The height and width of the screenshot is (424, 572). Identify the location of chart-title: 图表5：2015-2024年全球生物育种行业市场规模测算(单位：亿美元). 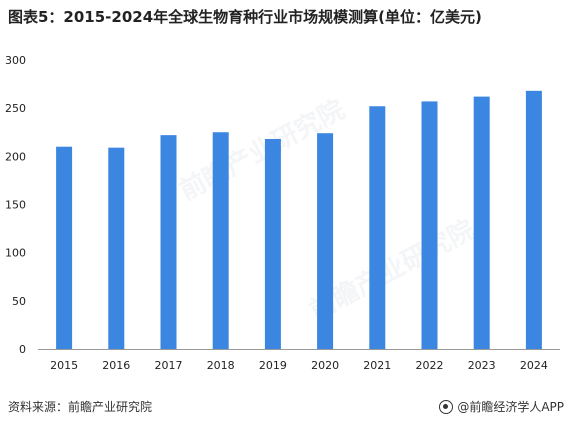
(245, 17).